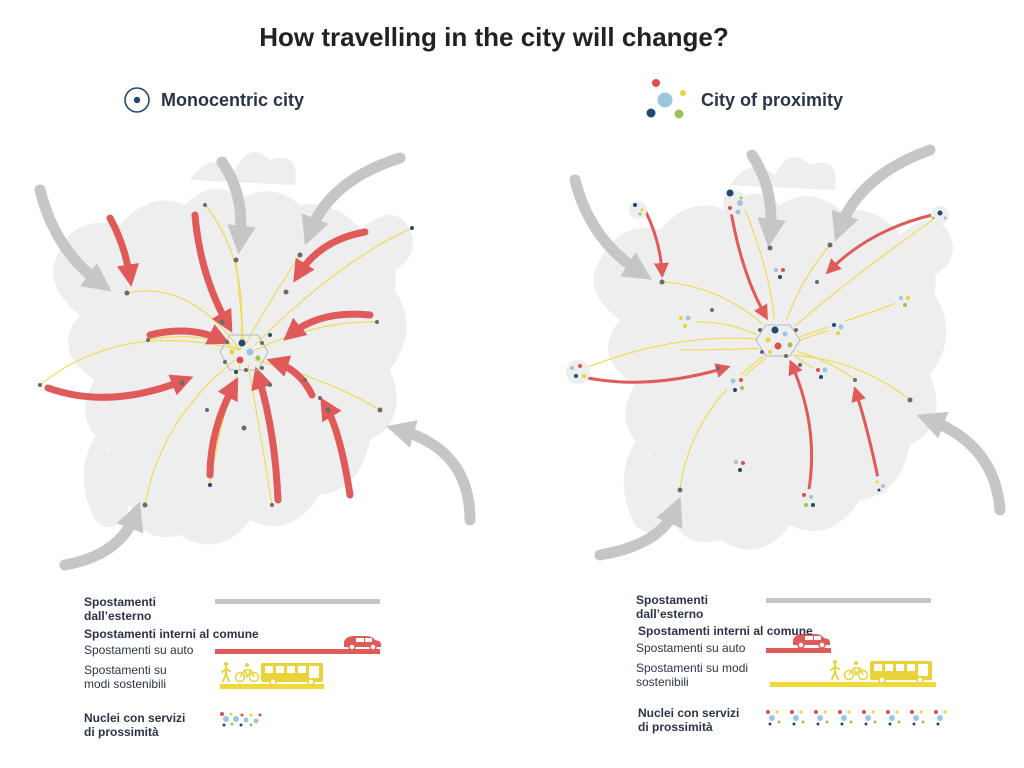 Image resolution: width=1024 pixels, height=768 pixels. I want to click on nucleus-e2, so click(838, 328).